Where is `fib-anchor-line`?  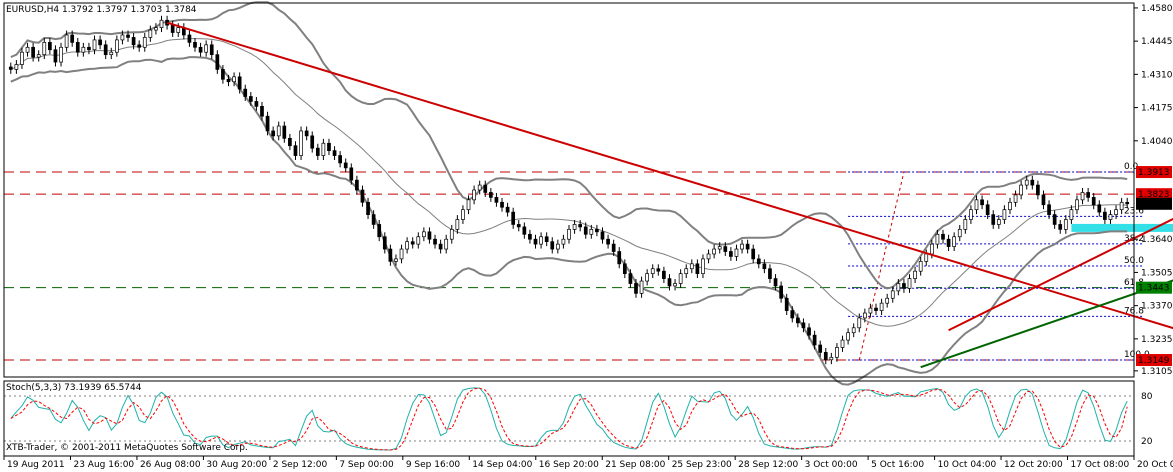 fib-anchor-line is located at coordinates (881, 266).